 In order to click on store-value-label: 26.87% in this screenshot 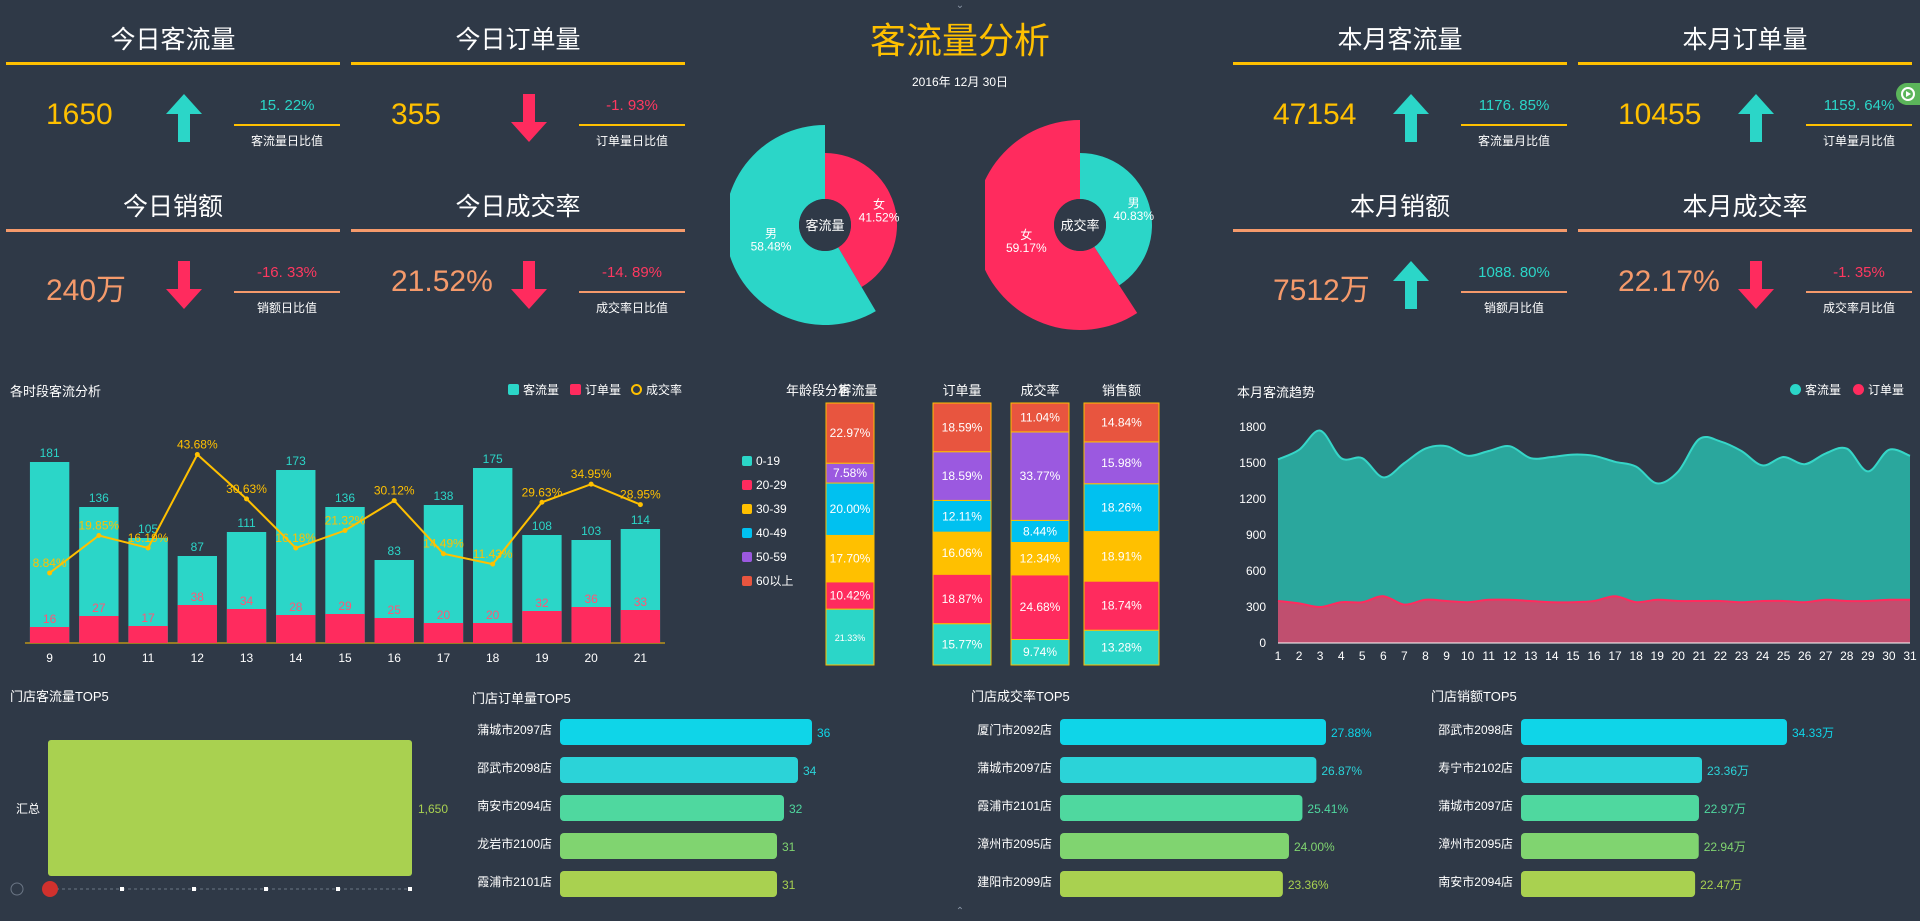, I will do `click(1341, 771)`.